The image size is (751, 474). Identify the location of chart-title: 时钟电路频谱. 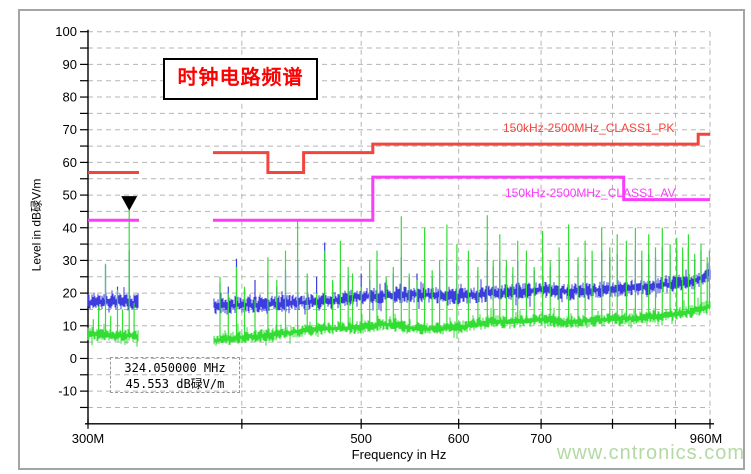
(240, 78).